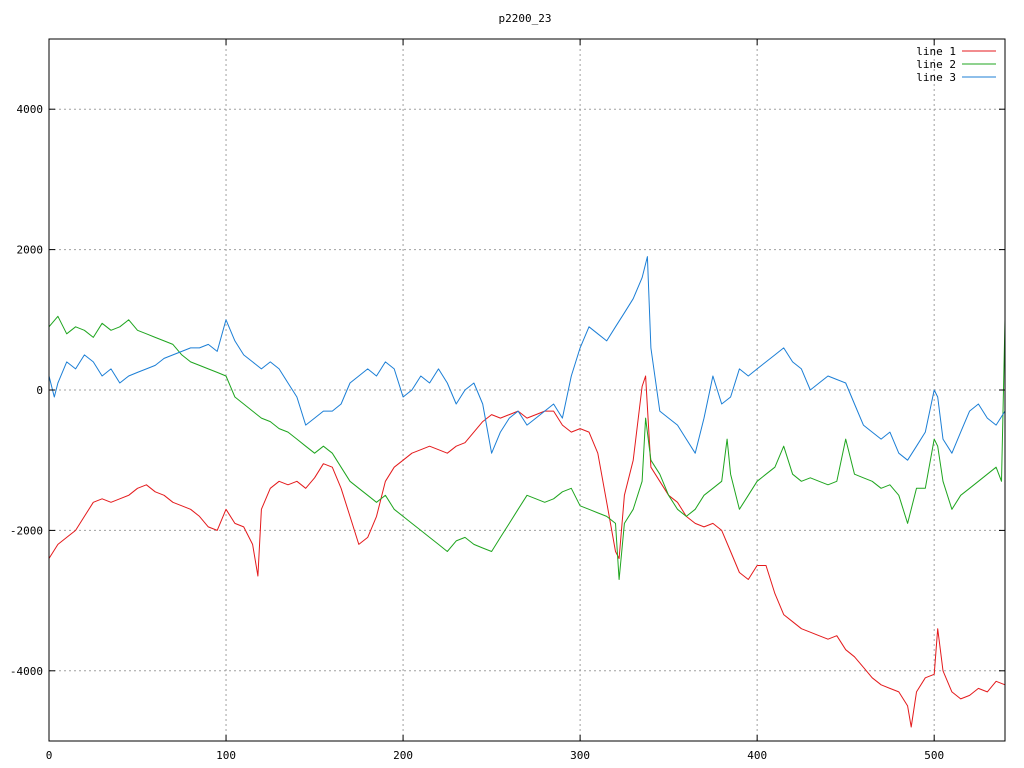  I want to click on x-tick-label: 300, so click(580, 755).